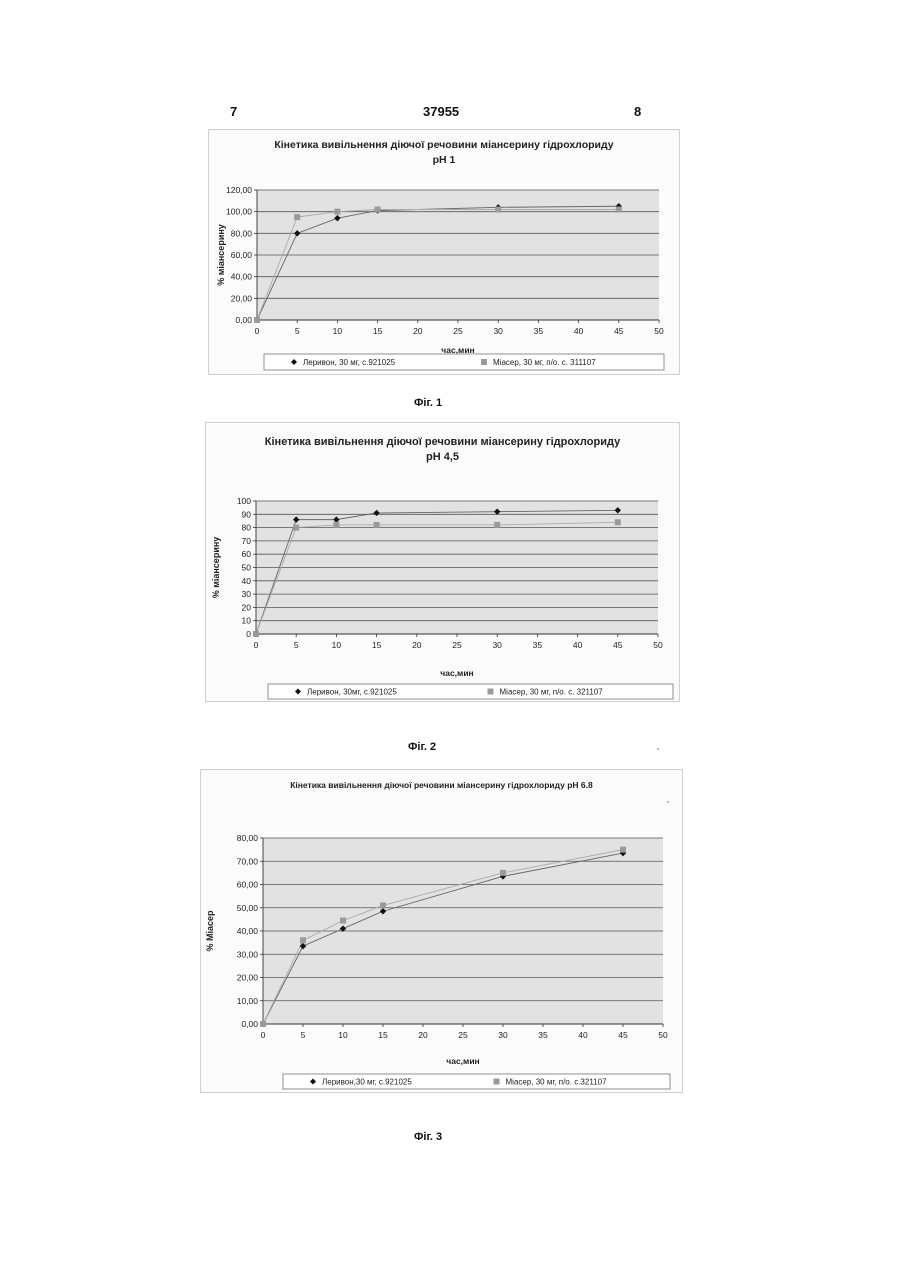 The height and width of the screenshot is (1273, 901). I want to click on legend-label-1: Леривон, 30мг, с.921025, so click(352, 692).